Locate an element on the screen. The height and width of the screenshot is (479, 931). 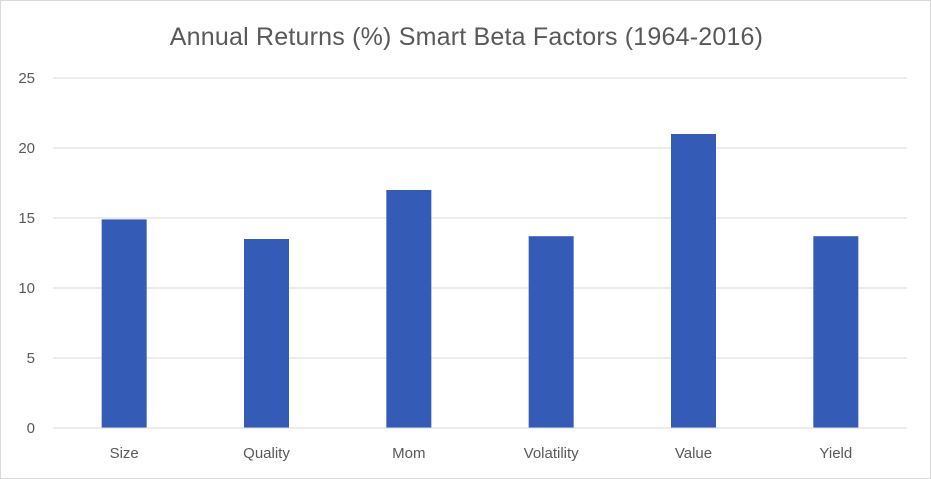
y-tick-label: 15 is located at coordinates (26, 218).